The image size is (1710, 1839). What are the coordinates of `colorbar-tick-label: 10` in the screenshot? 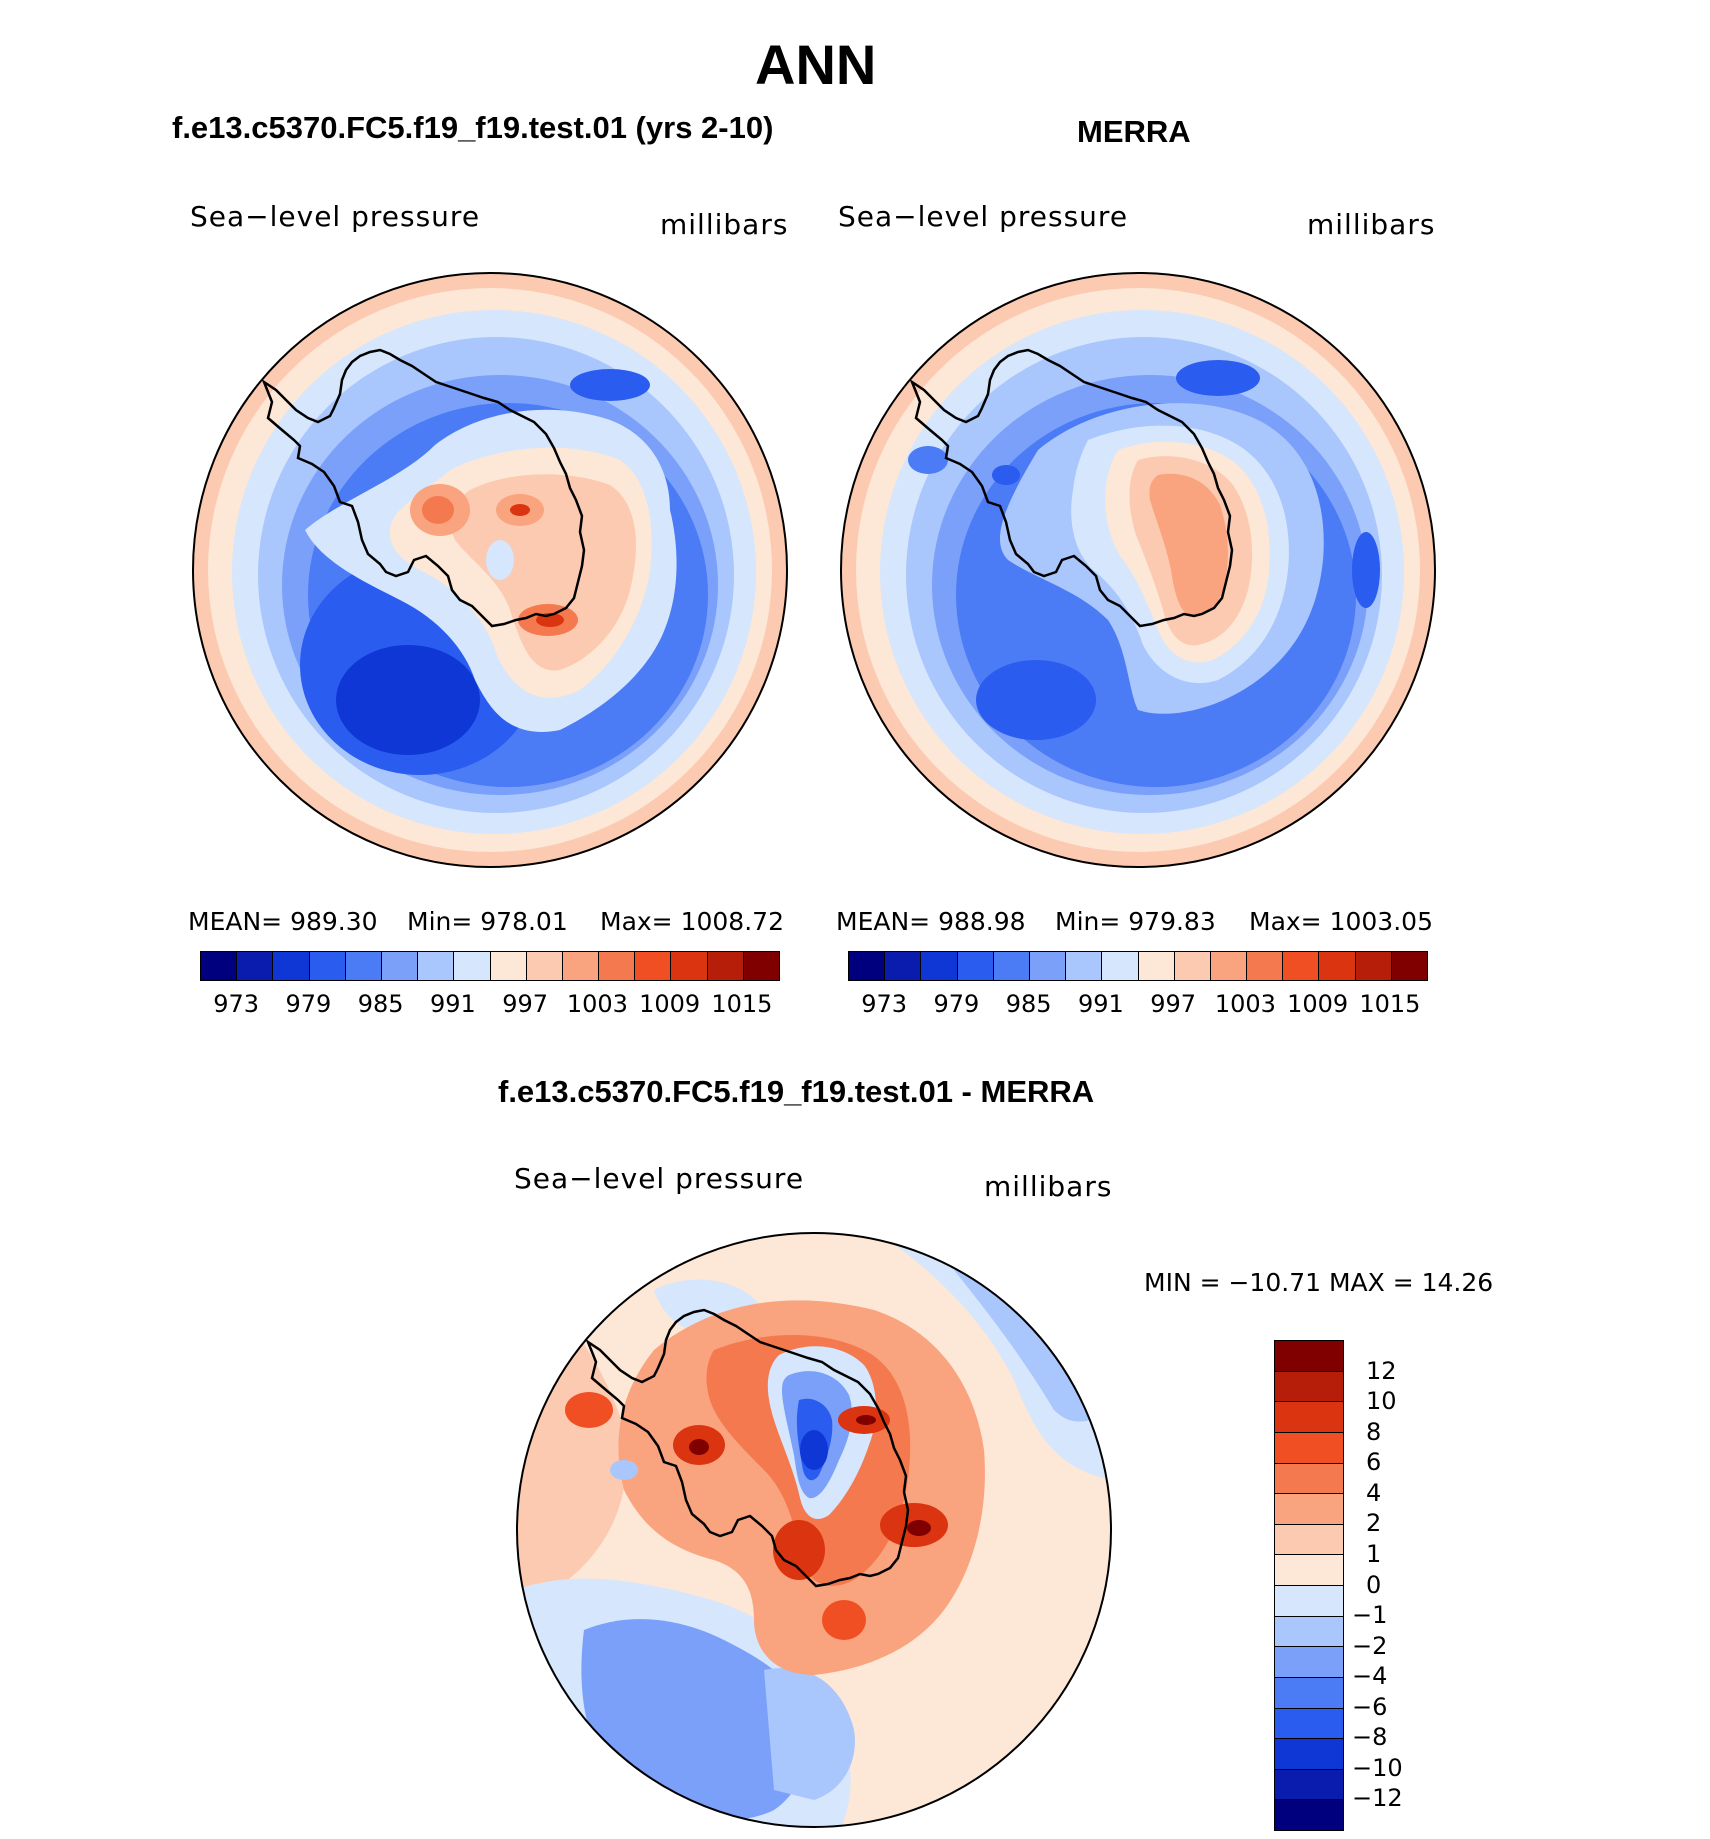 It's located at (1381, 1401).